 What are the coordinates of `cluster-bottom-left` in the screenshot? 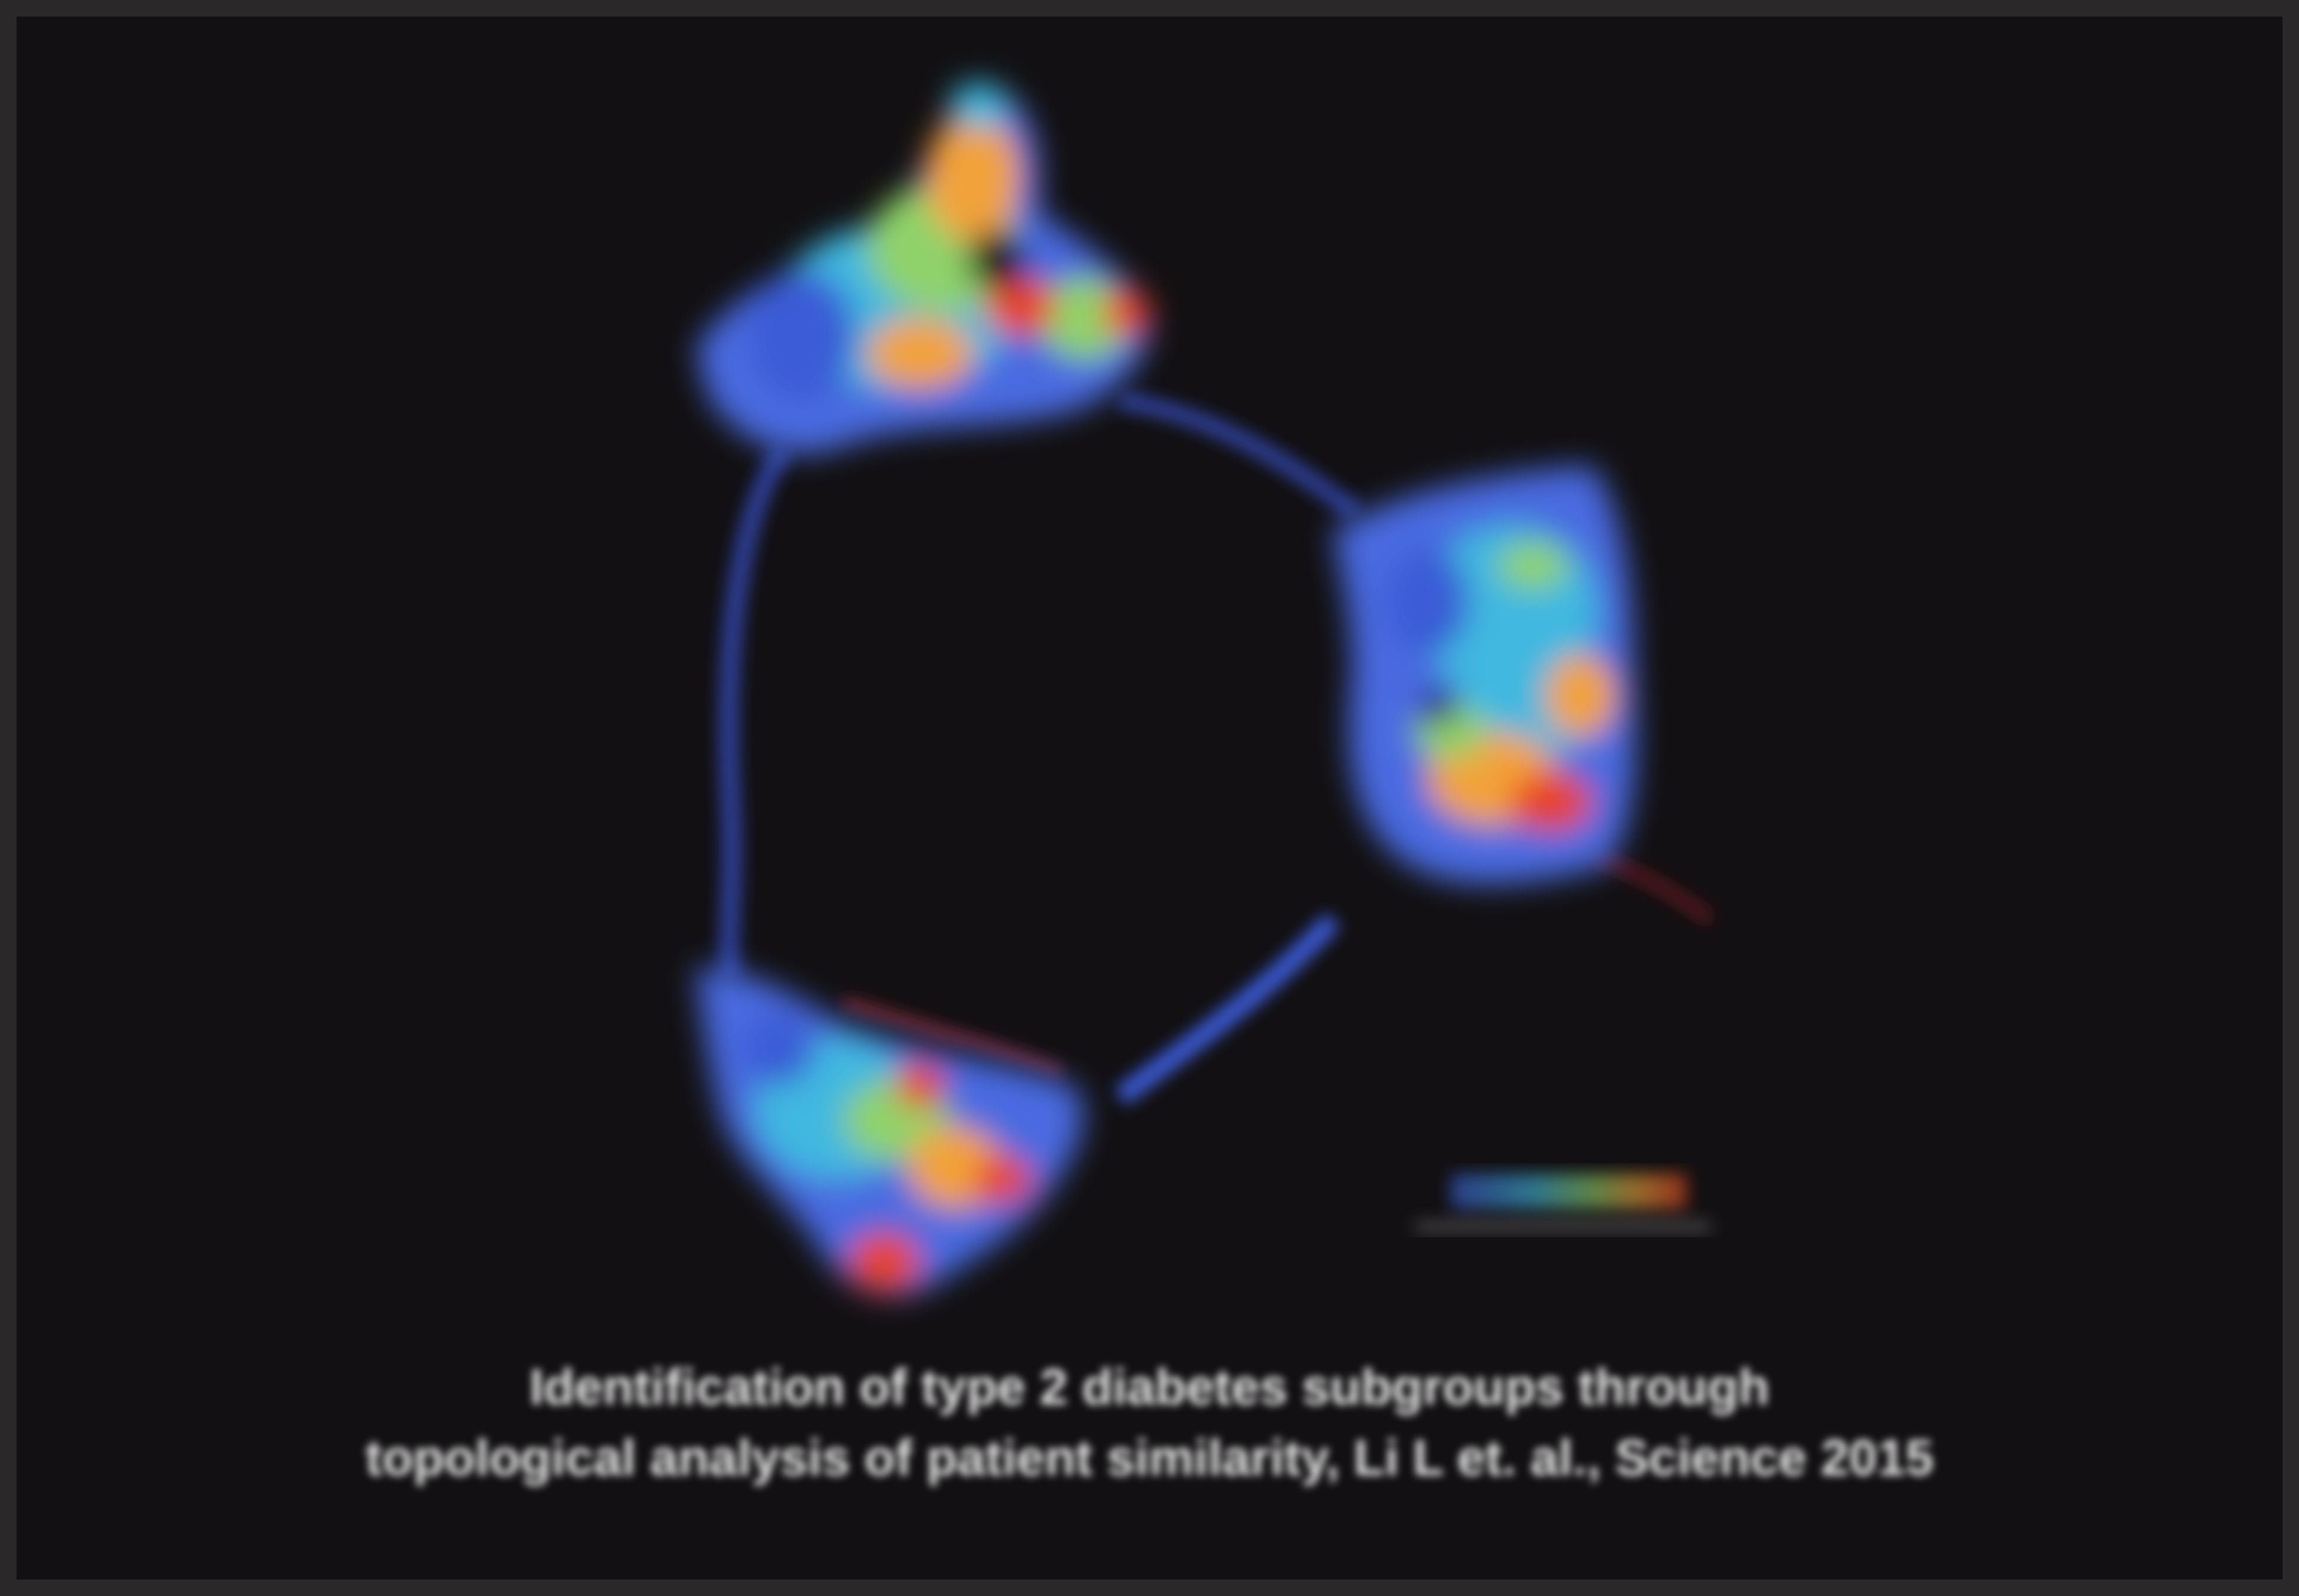 It's located at (889, 1131).